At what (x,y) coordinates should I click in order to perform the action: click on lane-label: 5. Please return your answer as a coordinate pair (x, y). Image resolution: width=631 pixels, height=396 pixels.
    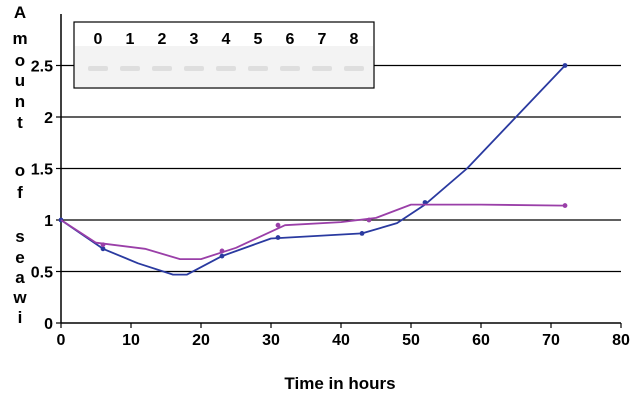
    Looking at the image, I should click on (258, 39).